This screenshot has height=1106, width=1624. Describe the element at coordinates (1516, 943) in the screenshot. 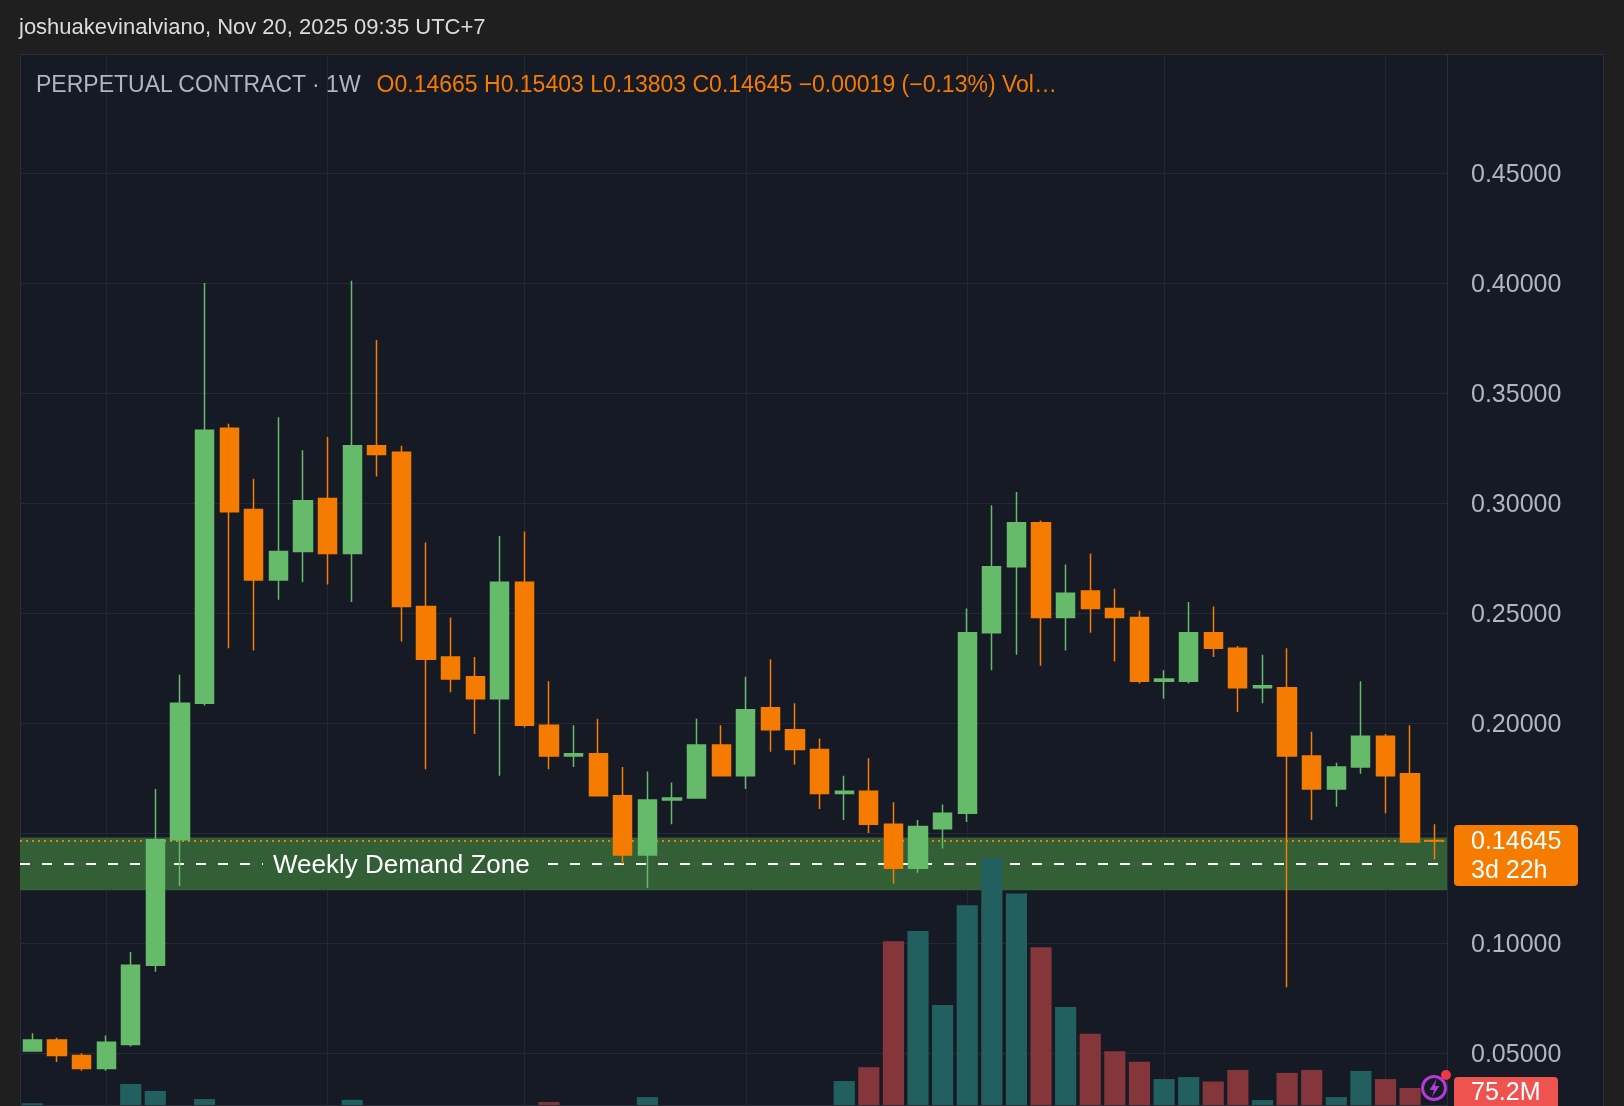

I see `y-tick-label: 0.10000` at that location.